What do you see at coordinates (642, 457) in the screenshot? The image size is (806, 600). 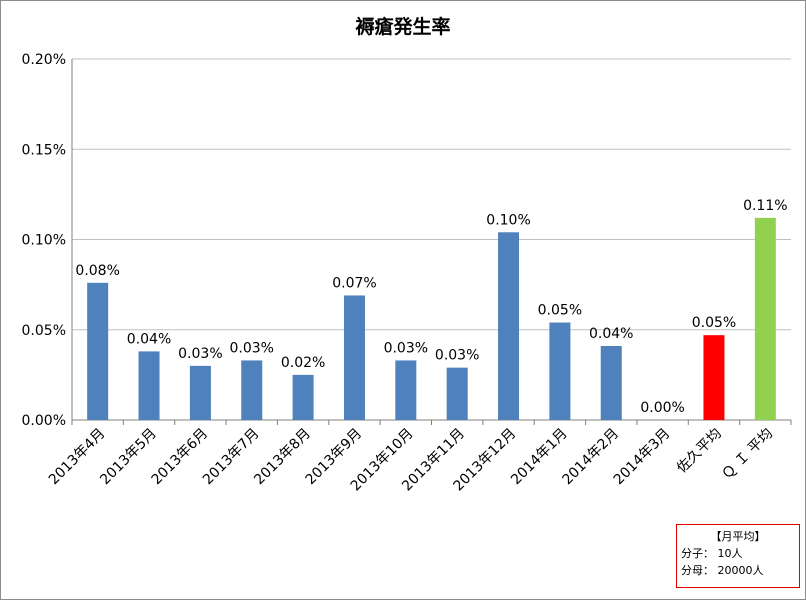 I see `x-tick-label: 2014年3月` at bounding box center [642, 457].